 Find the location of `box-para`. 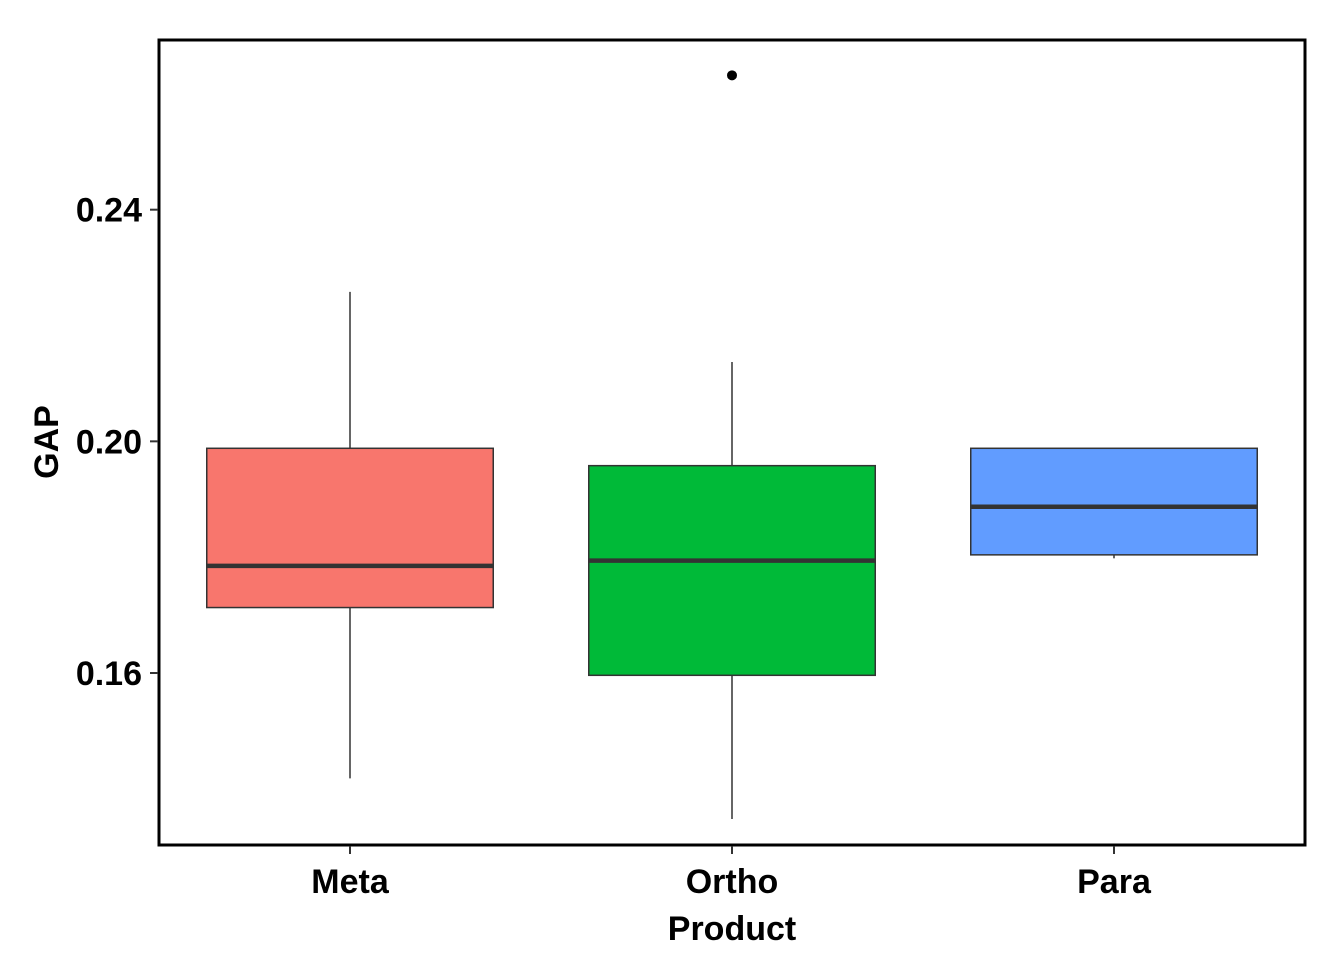

box-para is located at coordinates (1114, 503).